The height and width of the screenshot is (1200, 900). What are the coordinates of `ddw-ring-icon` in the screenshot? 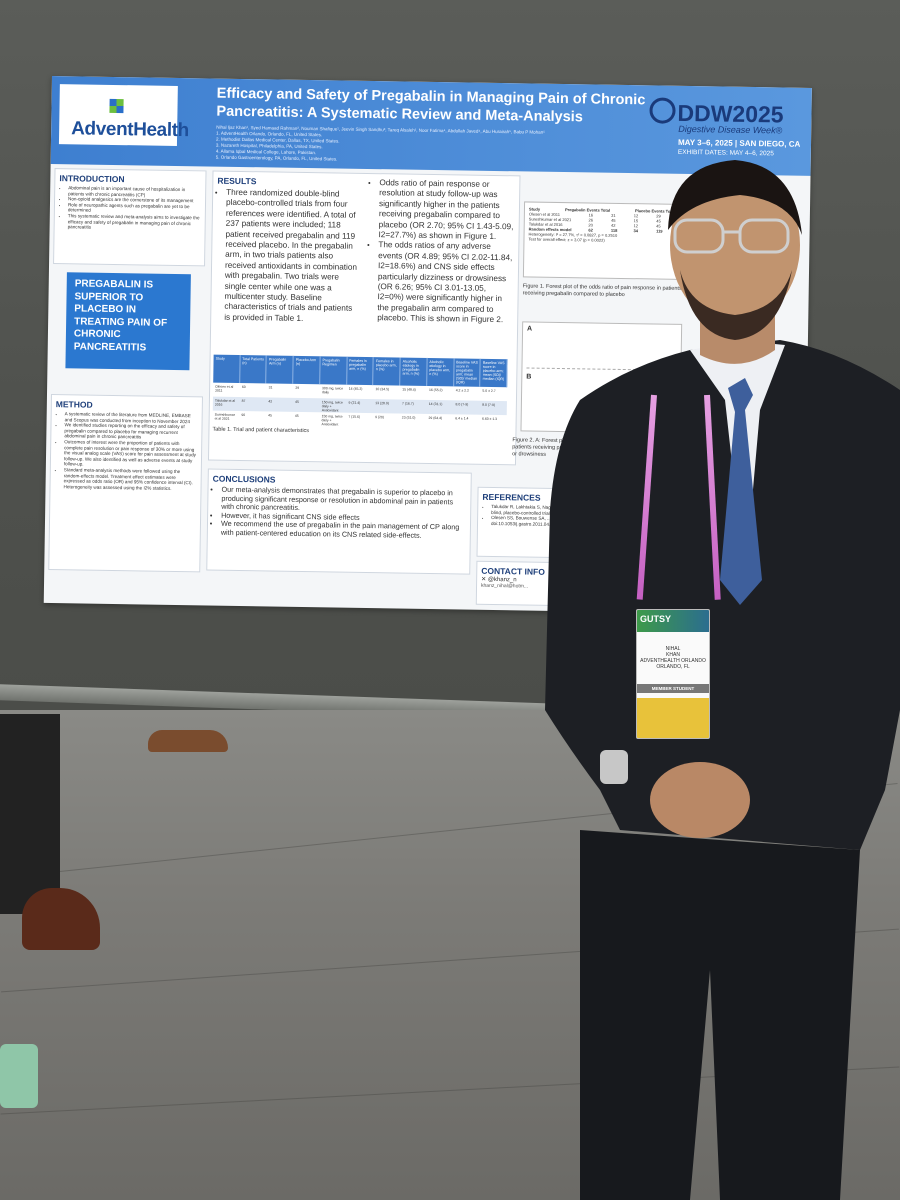 It's located at (662, 110).